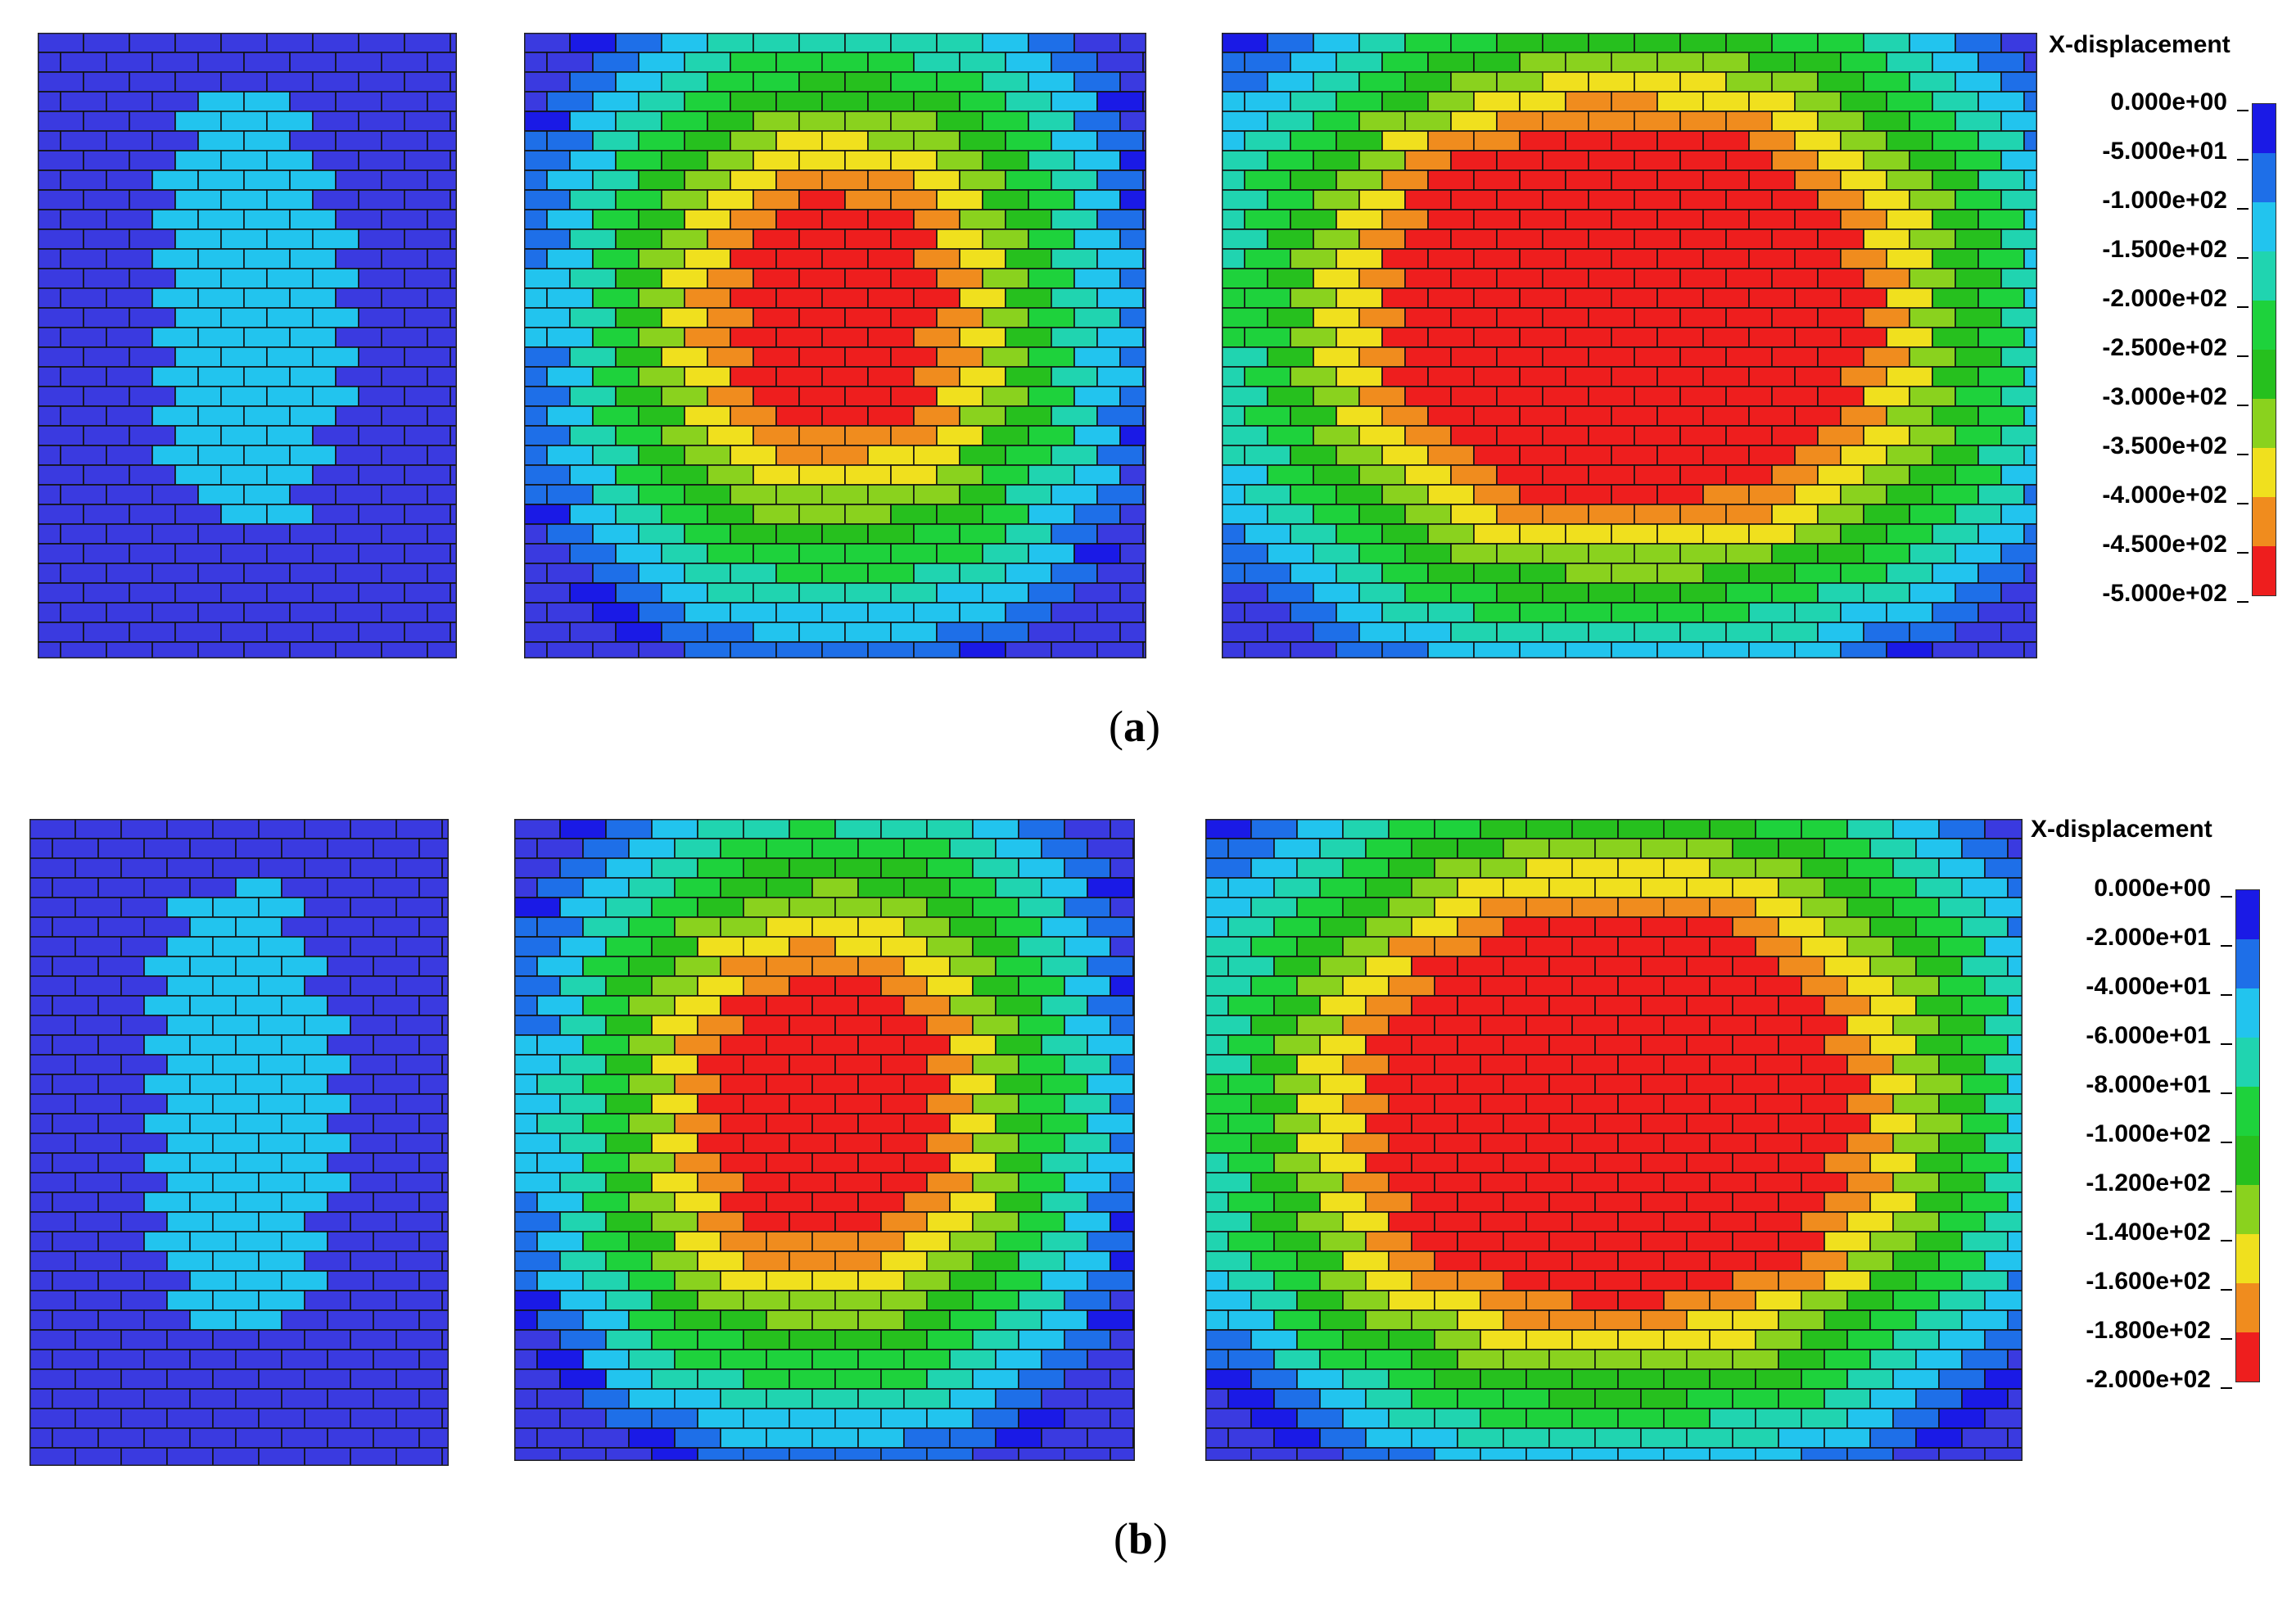  Describe the element at coordinates (2121, 829) in the screenshot. I see `legend-b-title: X-displacement` at that location.